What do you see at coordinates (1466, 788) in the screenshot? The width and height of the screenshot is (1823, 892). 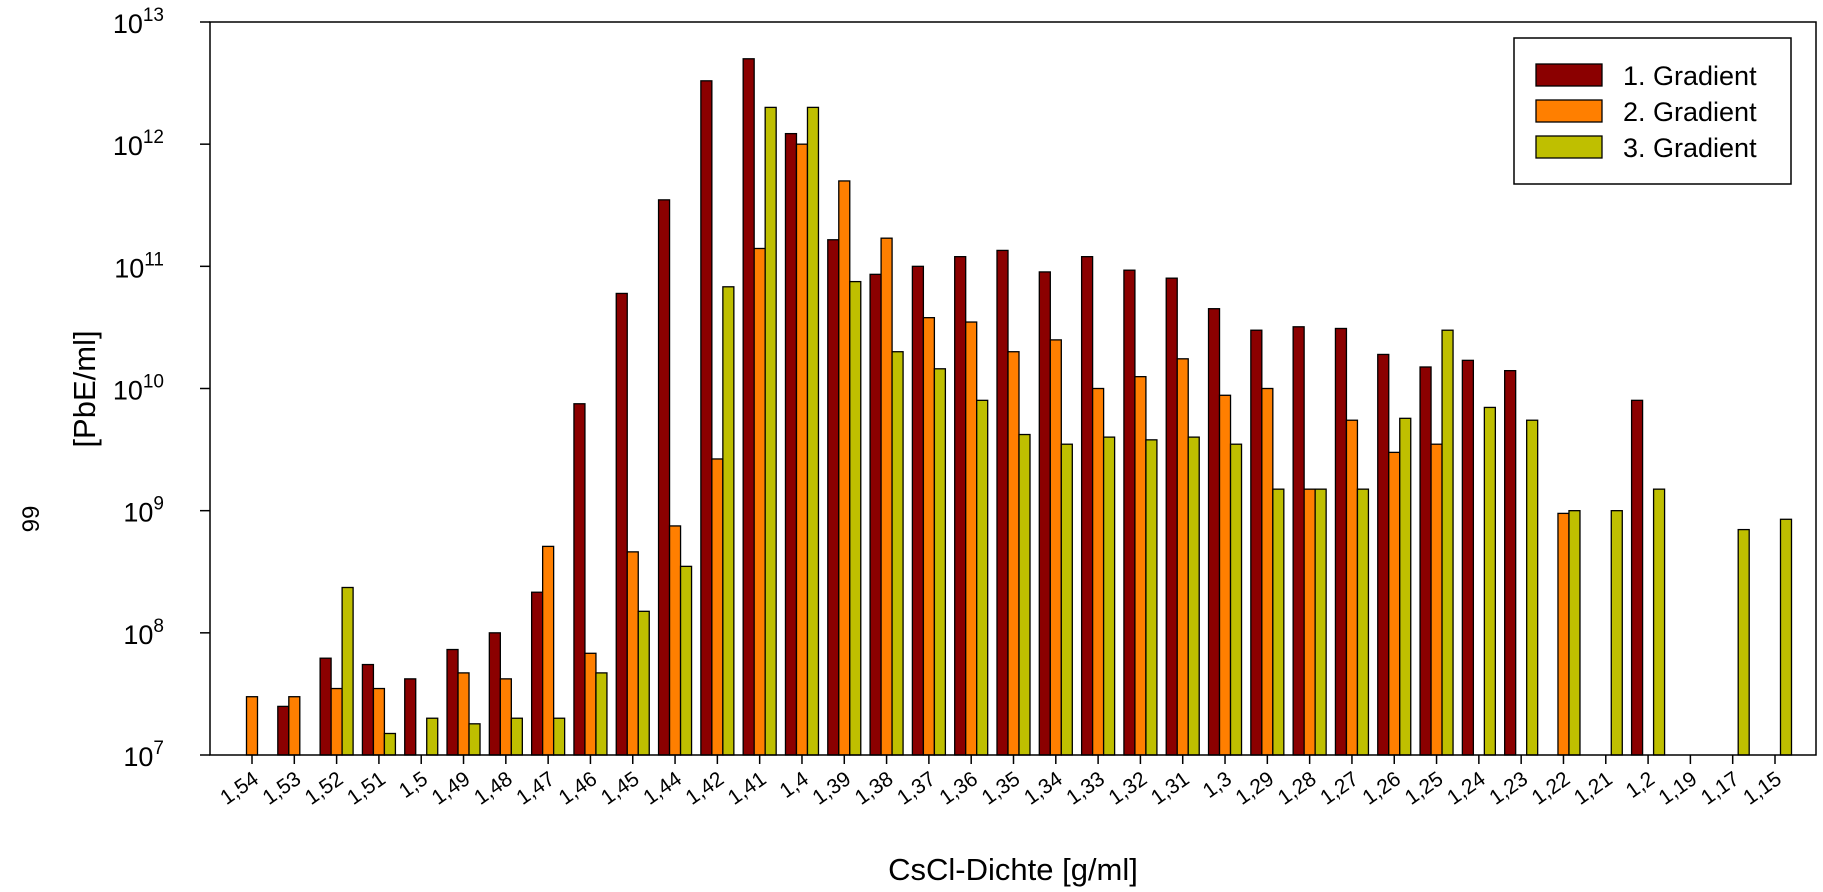 I see `x-tick-label: 1,24` at bounding box center [1466, 788].